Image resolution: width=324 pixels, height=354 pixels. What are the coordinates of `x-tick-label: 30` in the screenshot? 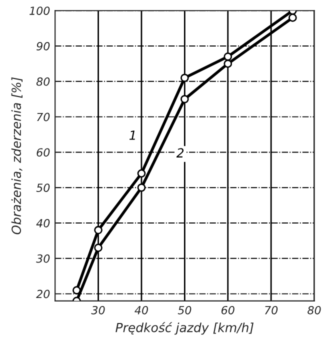 It's located at (98, 310).